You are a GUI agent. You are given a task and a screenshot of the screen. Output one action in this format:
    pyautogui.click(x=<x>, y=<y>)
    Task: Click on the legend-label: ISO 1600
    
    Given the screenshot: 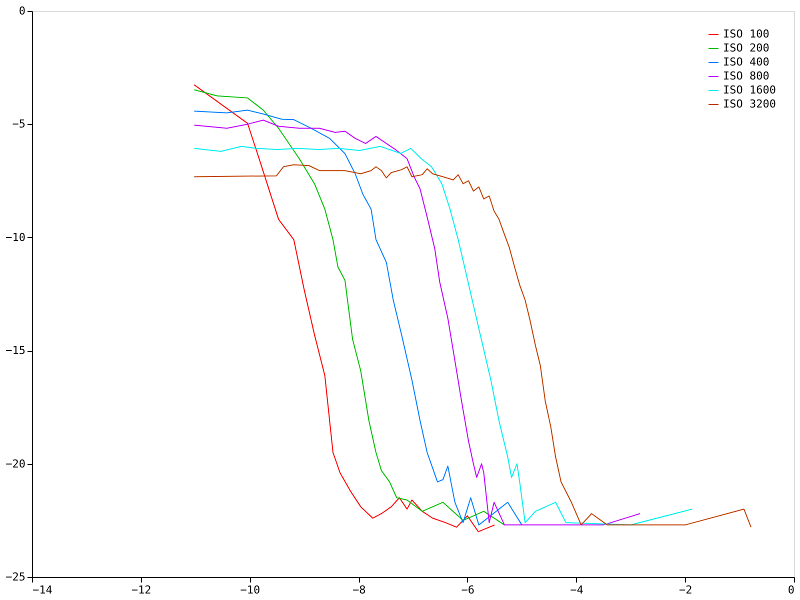 What is the action you would take?
    pyautogui.click(x=749, y=90)
    